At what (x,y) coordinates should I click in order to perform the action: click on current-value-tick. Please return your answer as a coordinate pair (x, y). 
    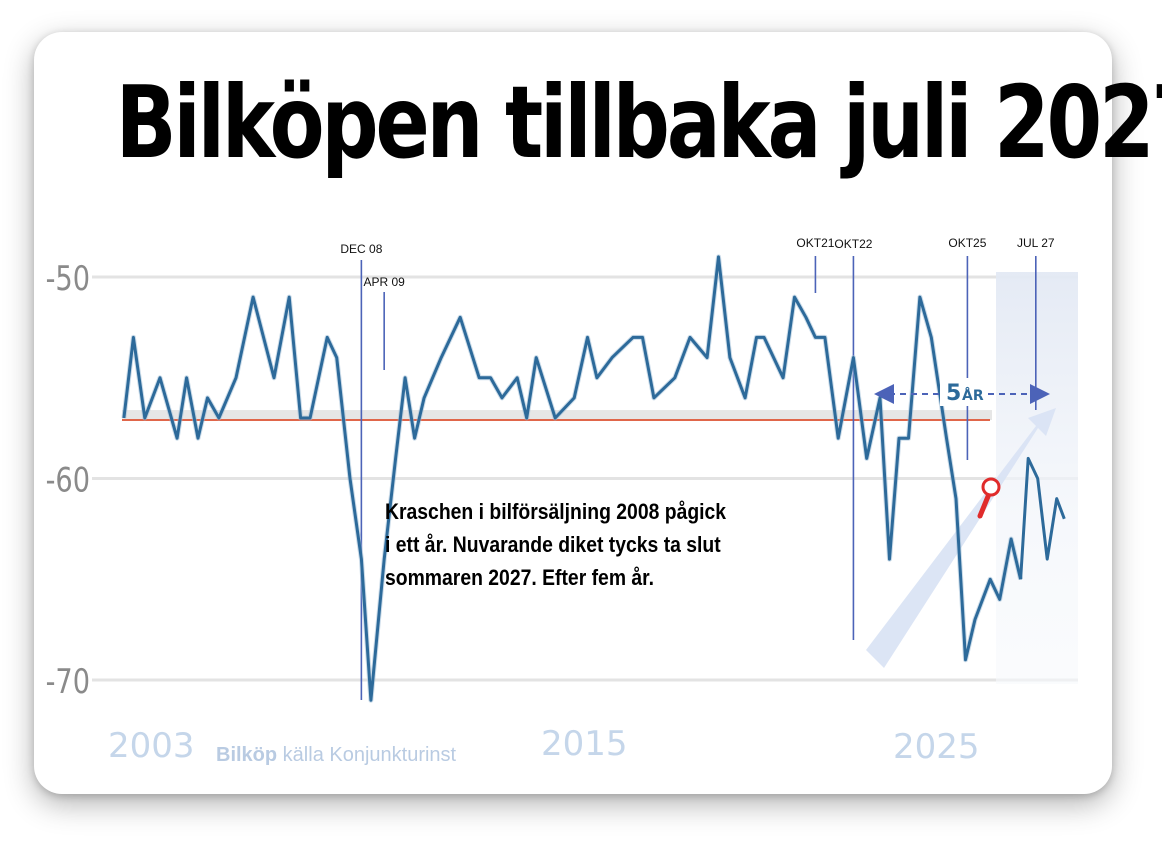
    Looking at the image, I should click on (984, 505).